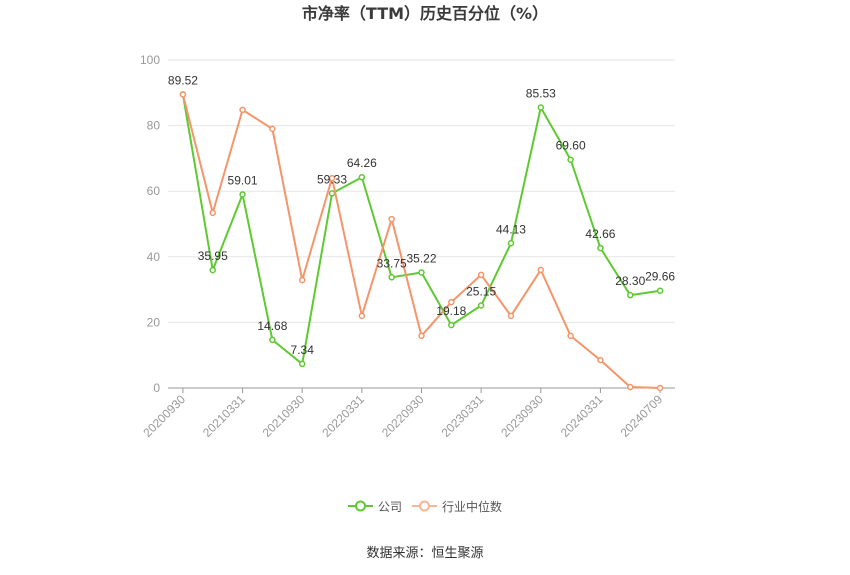 The width and height of the screenshot is (850, 575). What do you see at coordinates (374, 506) in the screenshot?
I see `legend-item-company: 公司` at bounding box center [374, 506].